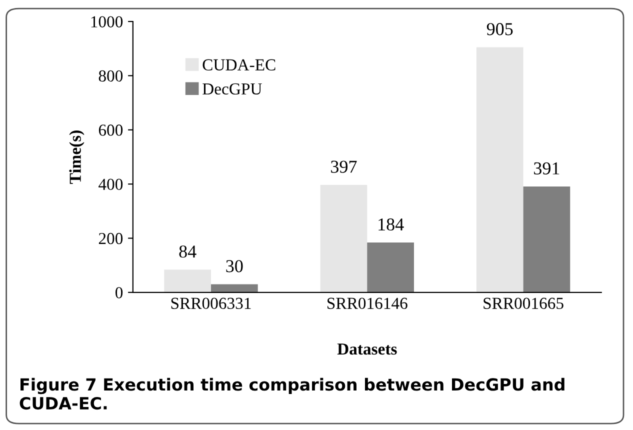 The width and height of the screenshot is (633, 430). I want to click on data-label: 184, so click(391, 224).